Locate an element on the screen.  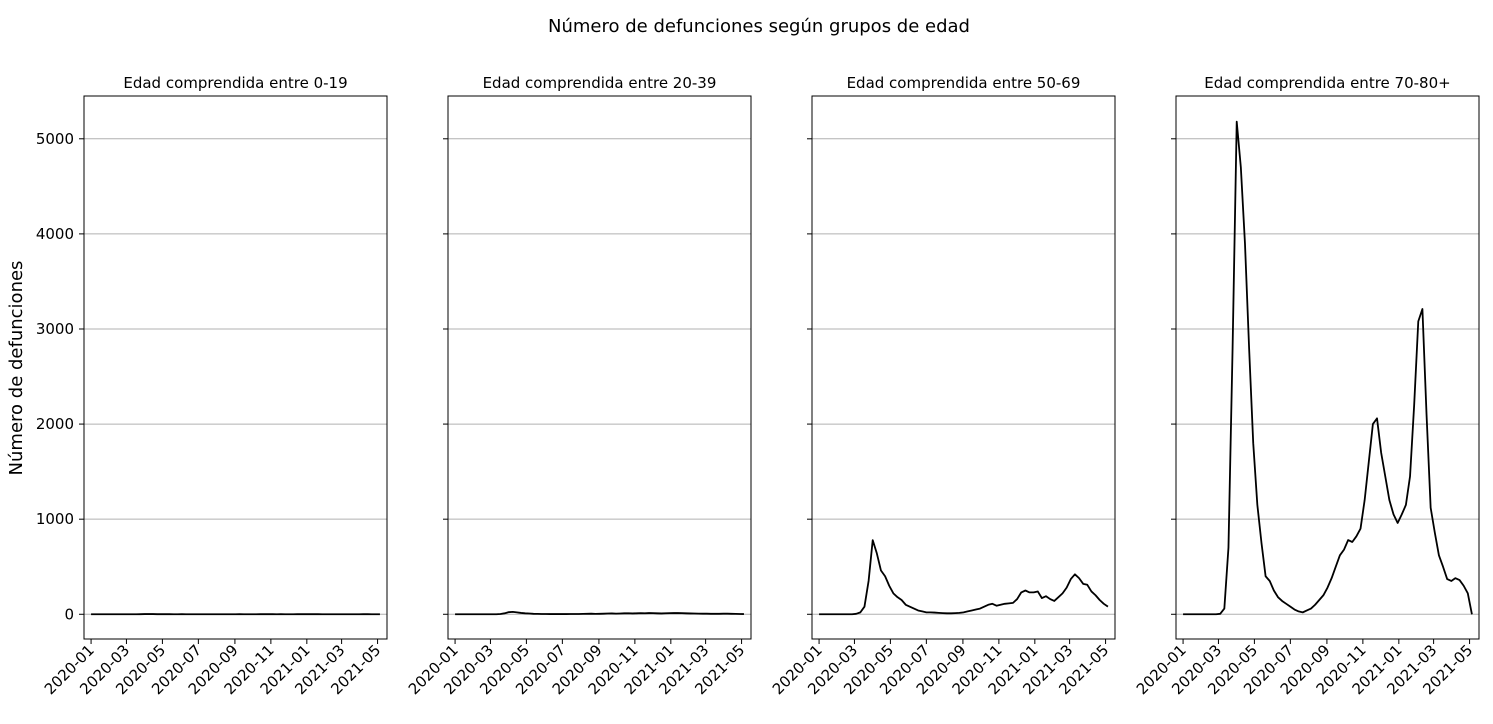
y-tick-label: 1000 is located at coordinates (55, 519).